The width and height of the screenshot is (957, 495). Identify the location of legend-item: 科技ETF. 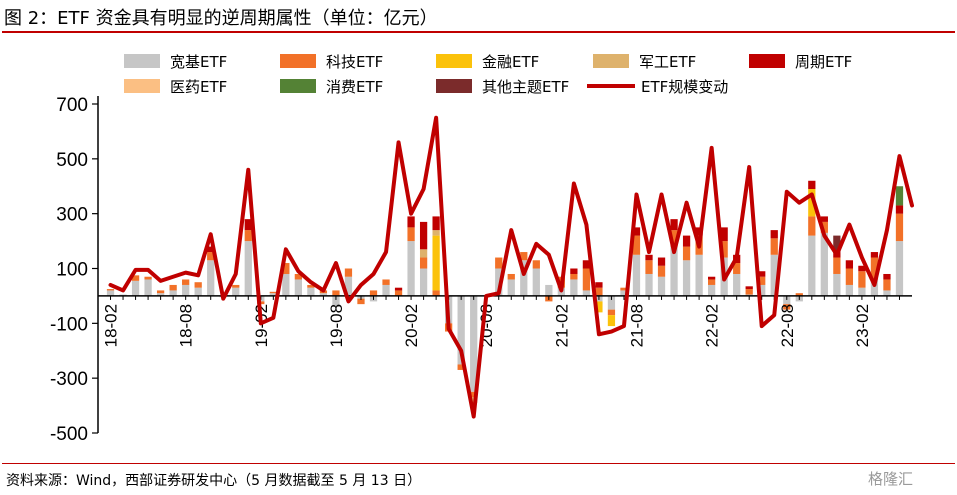
(331, 62).